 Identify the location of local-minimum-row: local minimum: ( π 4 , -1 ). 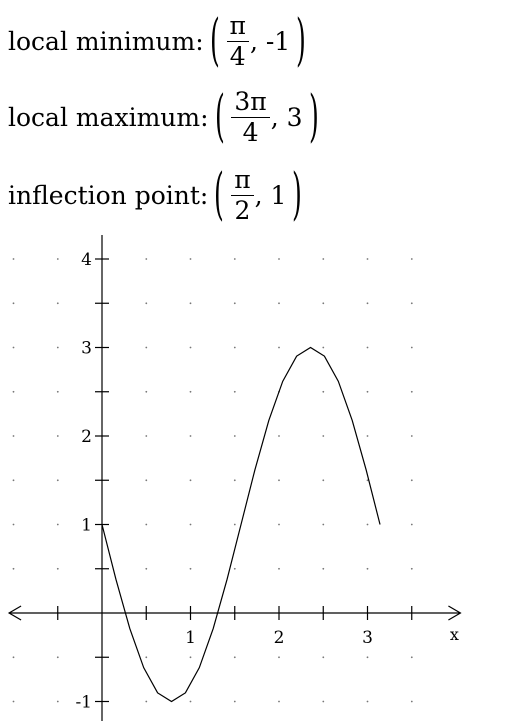
(160, 41).